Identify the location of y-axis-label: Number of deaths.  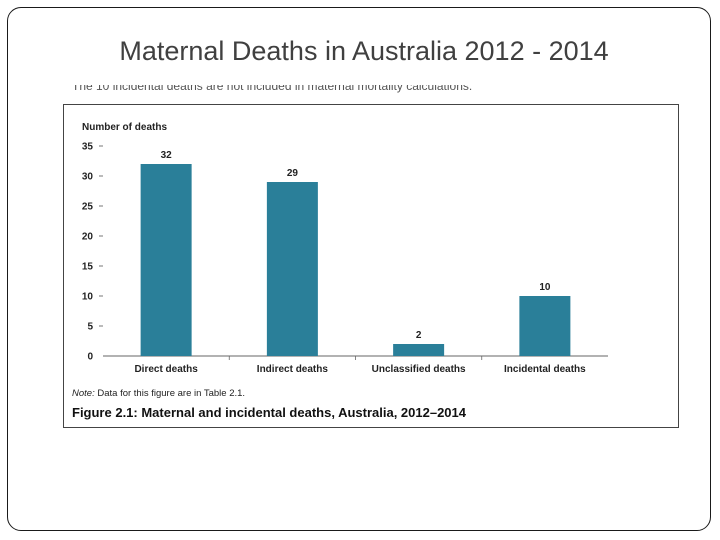
(124, 127).